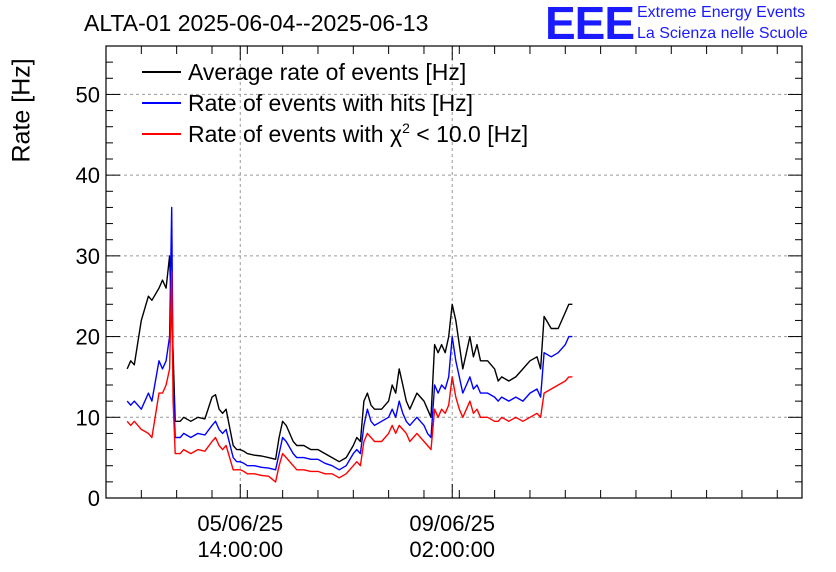 The width and height of the screenshot is (836, 572). I want to click on y-tick-label: 40, so click(88, 175).